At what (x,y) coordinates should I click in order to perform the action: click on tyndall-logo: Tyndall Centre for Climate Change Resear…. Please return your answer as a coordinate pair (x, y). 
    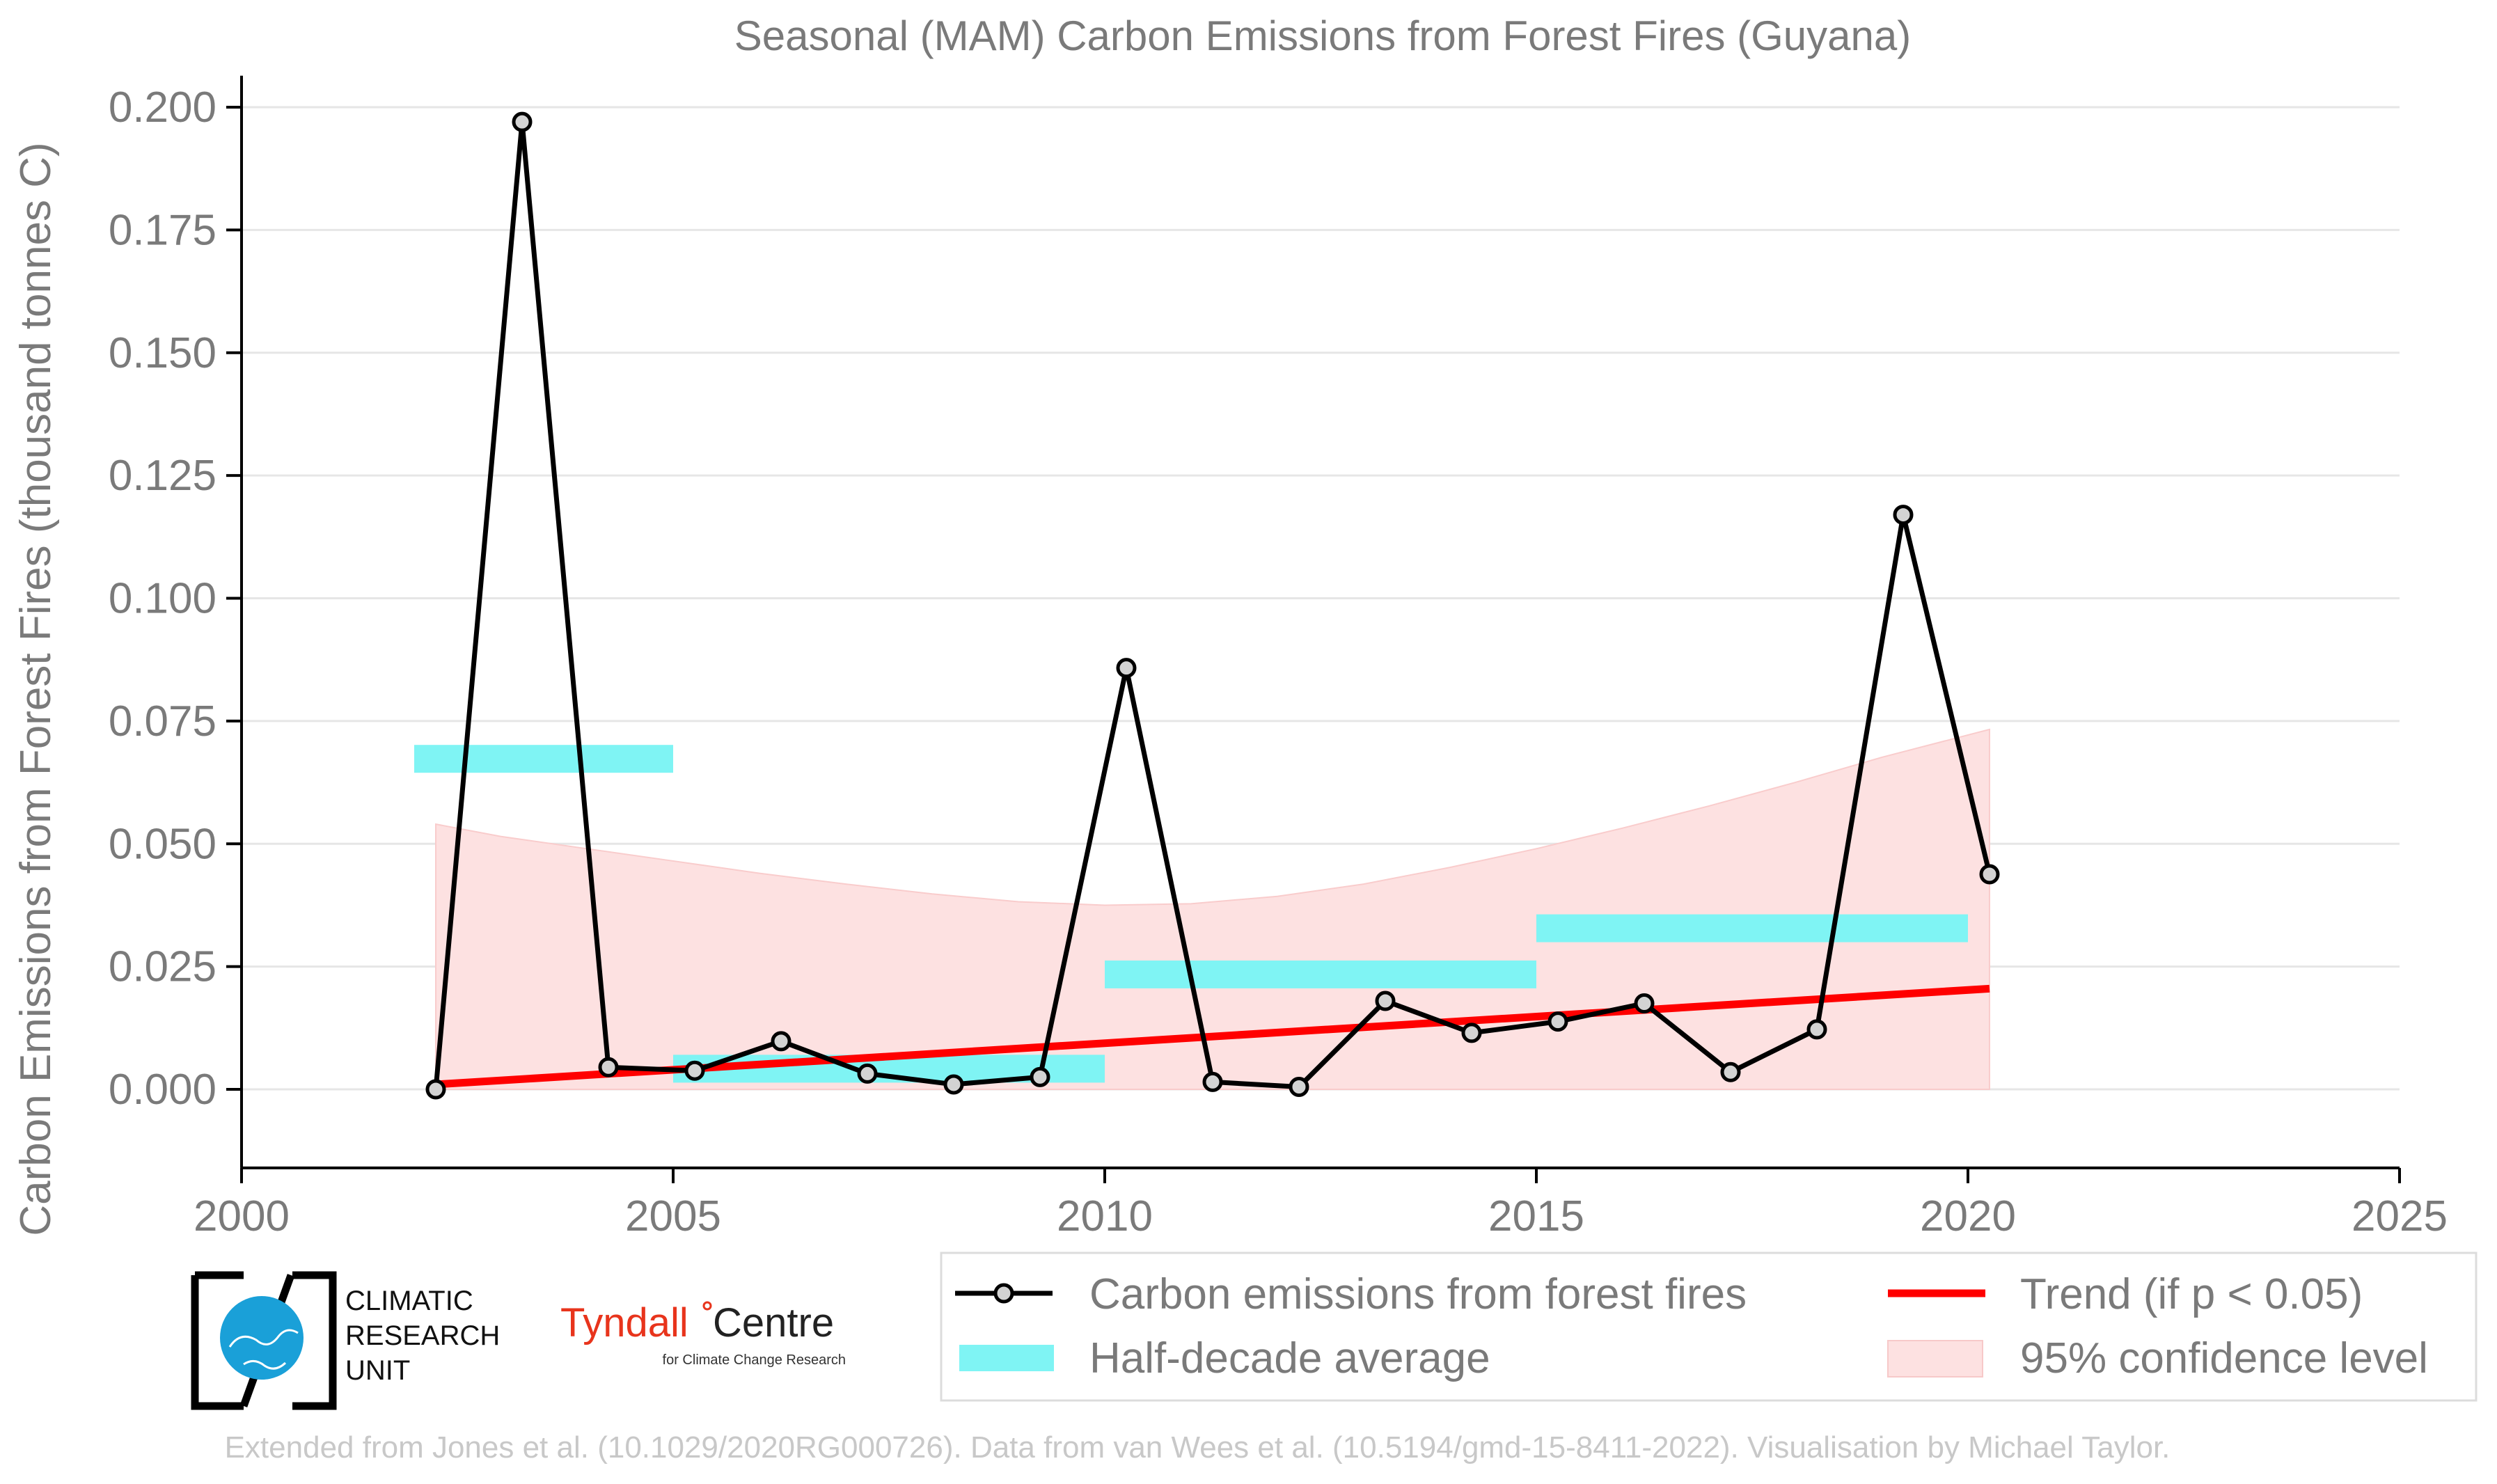
    Looking at the image, I should click on (703, 1334).